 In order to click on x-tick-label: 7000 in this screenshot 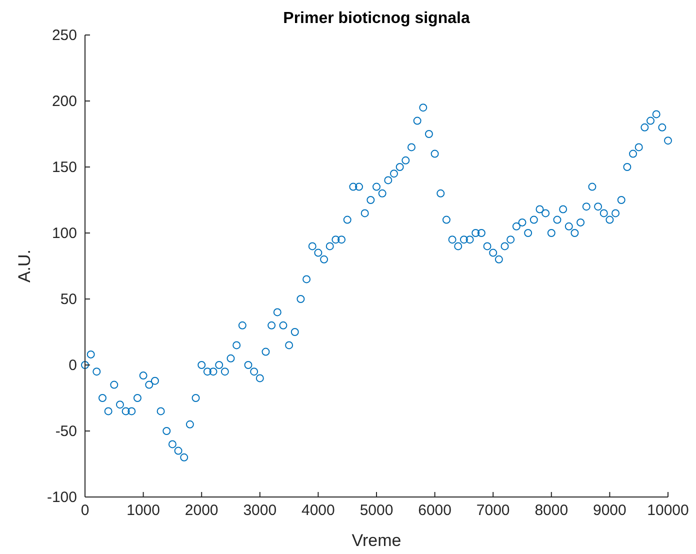, I will do `click(493, 510)`.